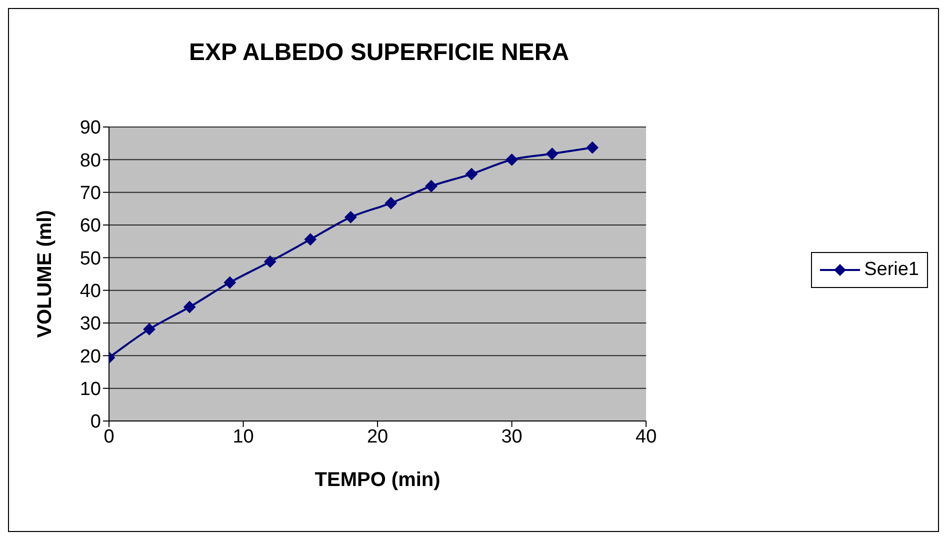 Image resolution: width=945 pixels, height=538 pixels. I want to click on legend-label: Serie1, so click(891, 270).